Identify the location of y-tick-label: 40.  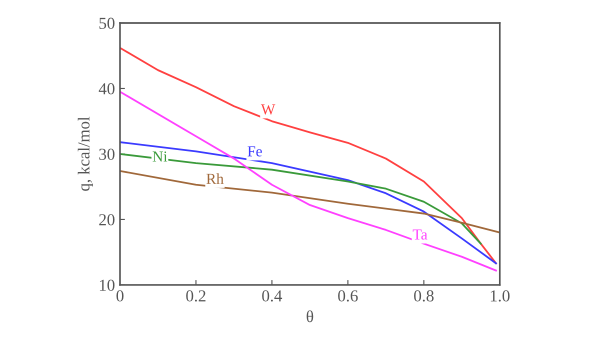
(106, 88).